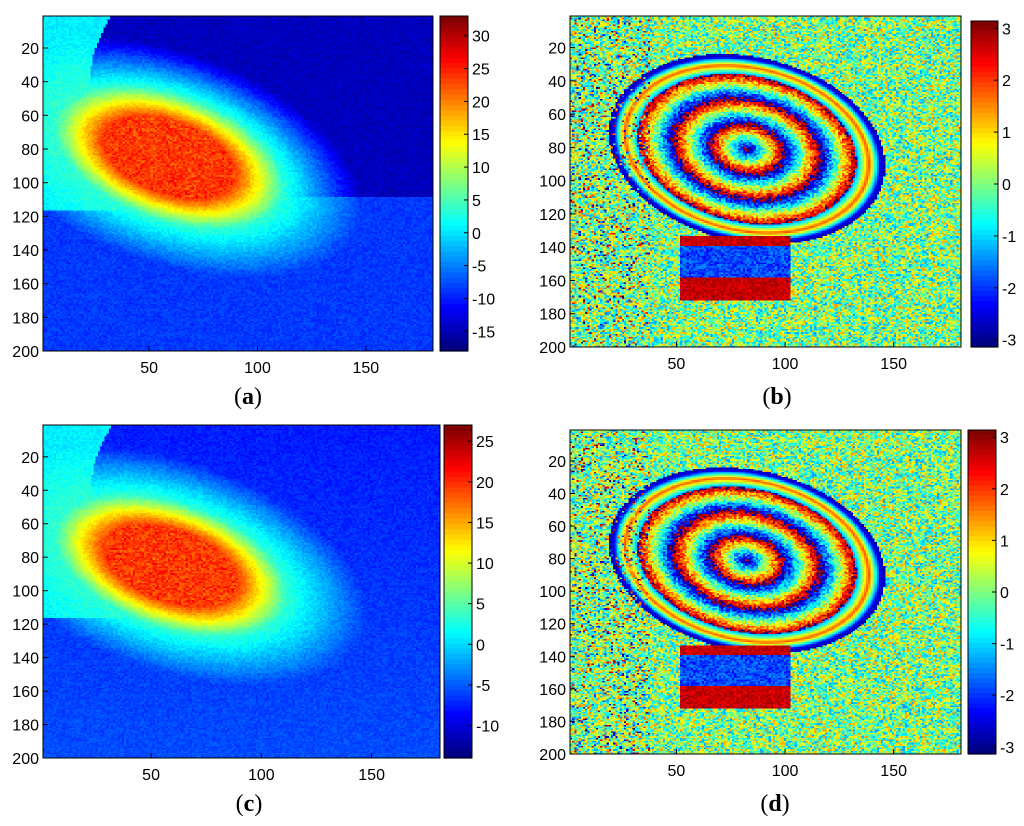 The image size is (1024, 826). Describe the element at coordinates (483, 332) in the screenshot. I see `colorbar-tick-label: -15` at that location.